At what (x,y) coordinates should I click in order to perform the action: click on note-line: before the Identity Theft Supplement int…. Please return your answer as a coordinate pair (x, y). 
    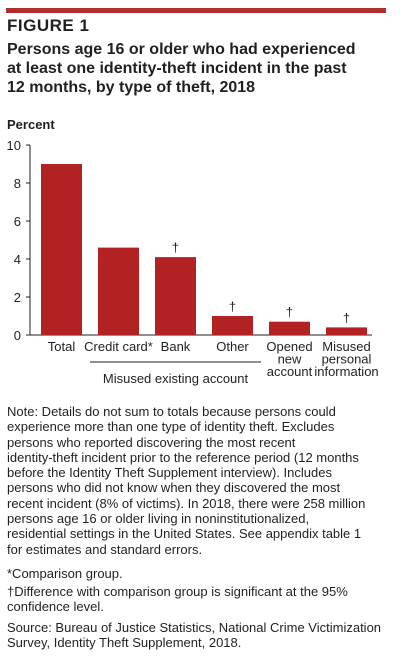
    Looking at the image, I should click on (169, 473).